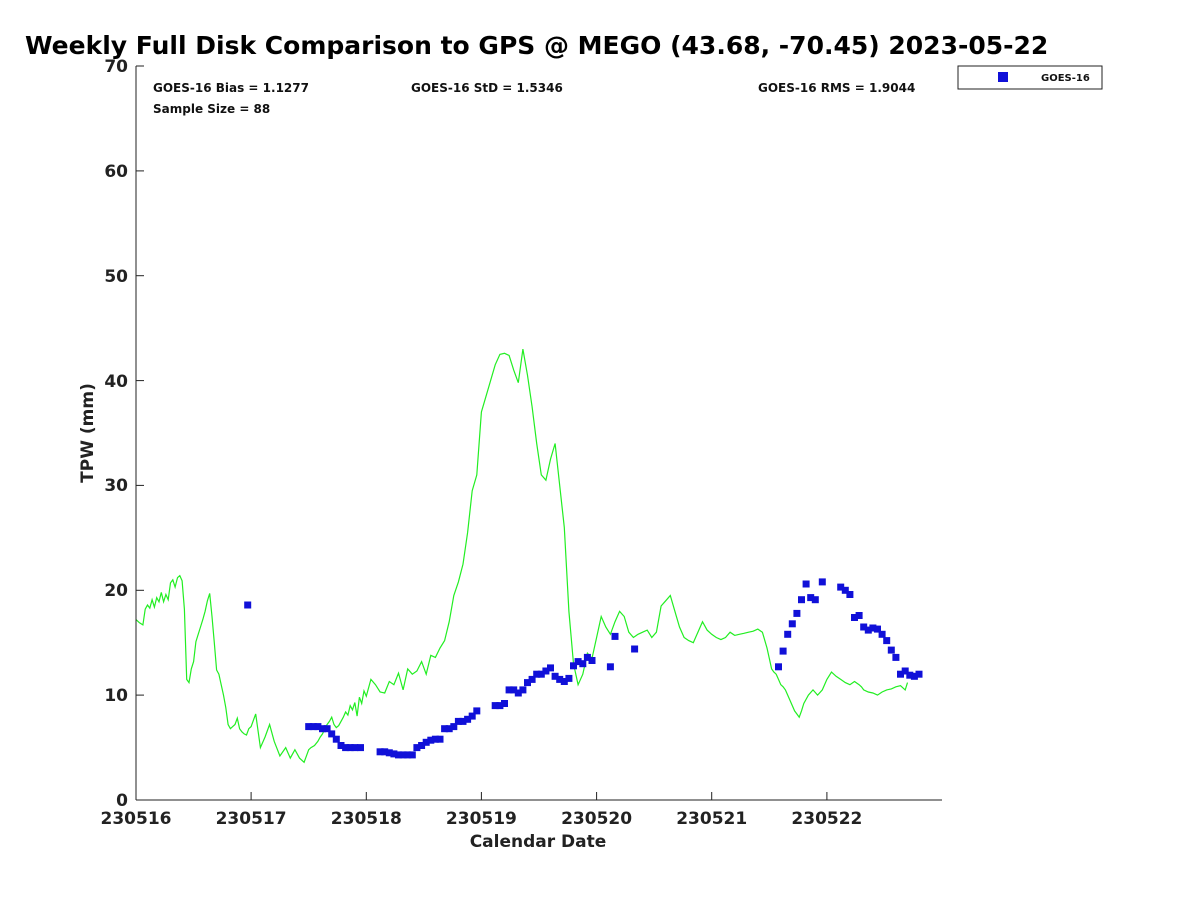  What do you see at coordinates (124, 434) in the screenshot?
I see `y-axis-ticks: 0 10 20 30 40 50 60 70` at bounding box center [124, 434].